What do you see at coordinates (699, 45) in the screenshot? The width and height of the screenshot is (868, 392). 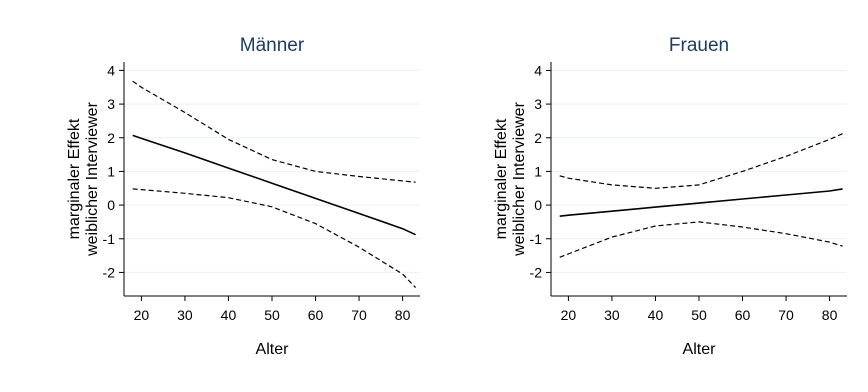 I see `chart-title: Frauen` at bounding box center [699, 45].